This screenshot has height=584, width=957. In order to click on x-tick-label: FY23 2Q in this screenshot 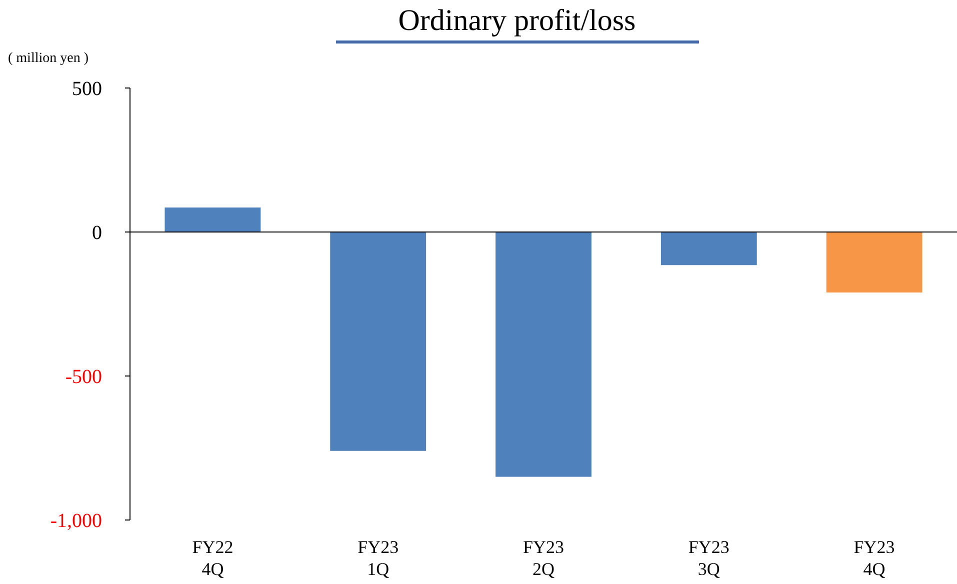, I will do `click(543, 558)`.